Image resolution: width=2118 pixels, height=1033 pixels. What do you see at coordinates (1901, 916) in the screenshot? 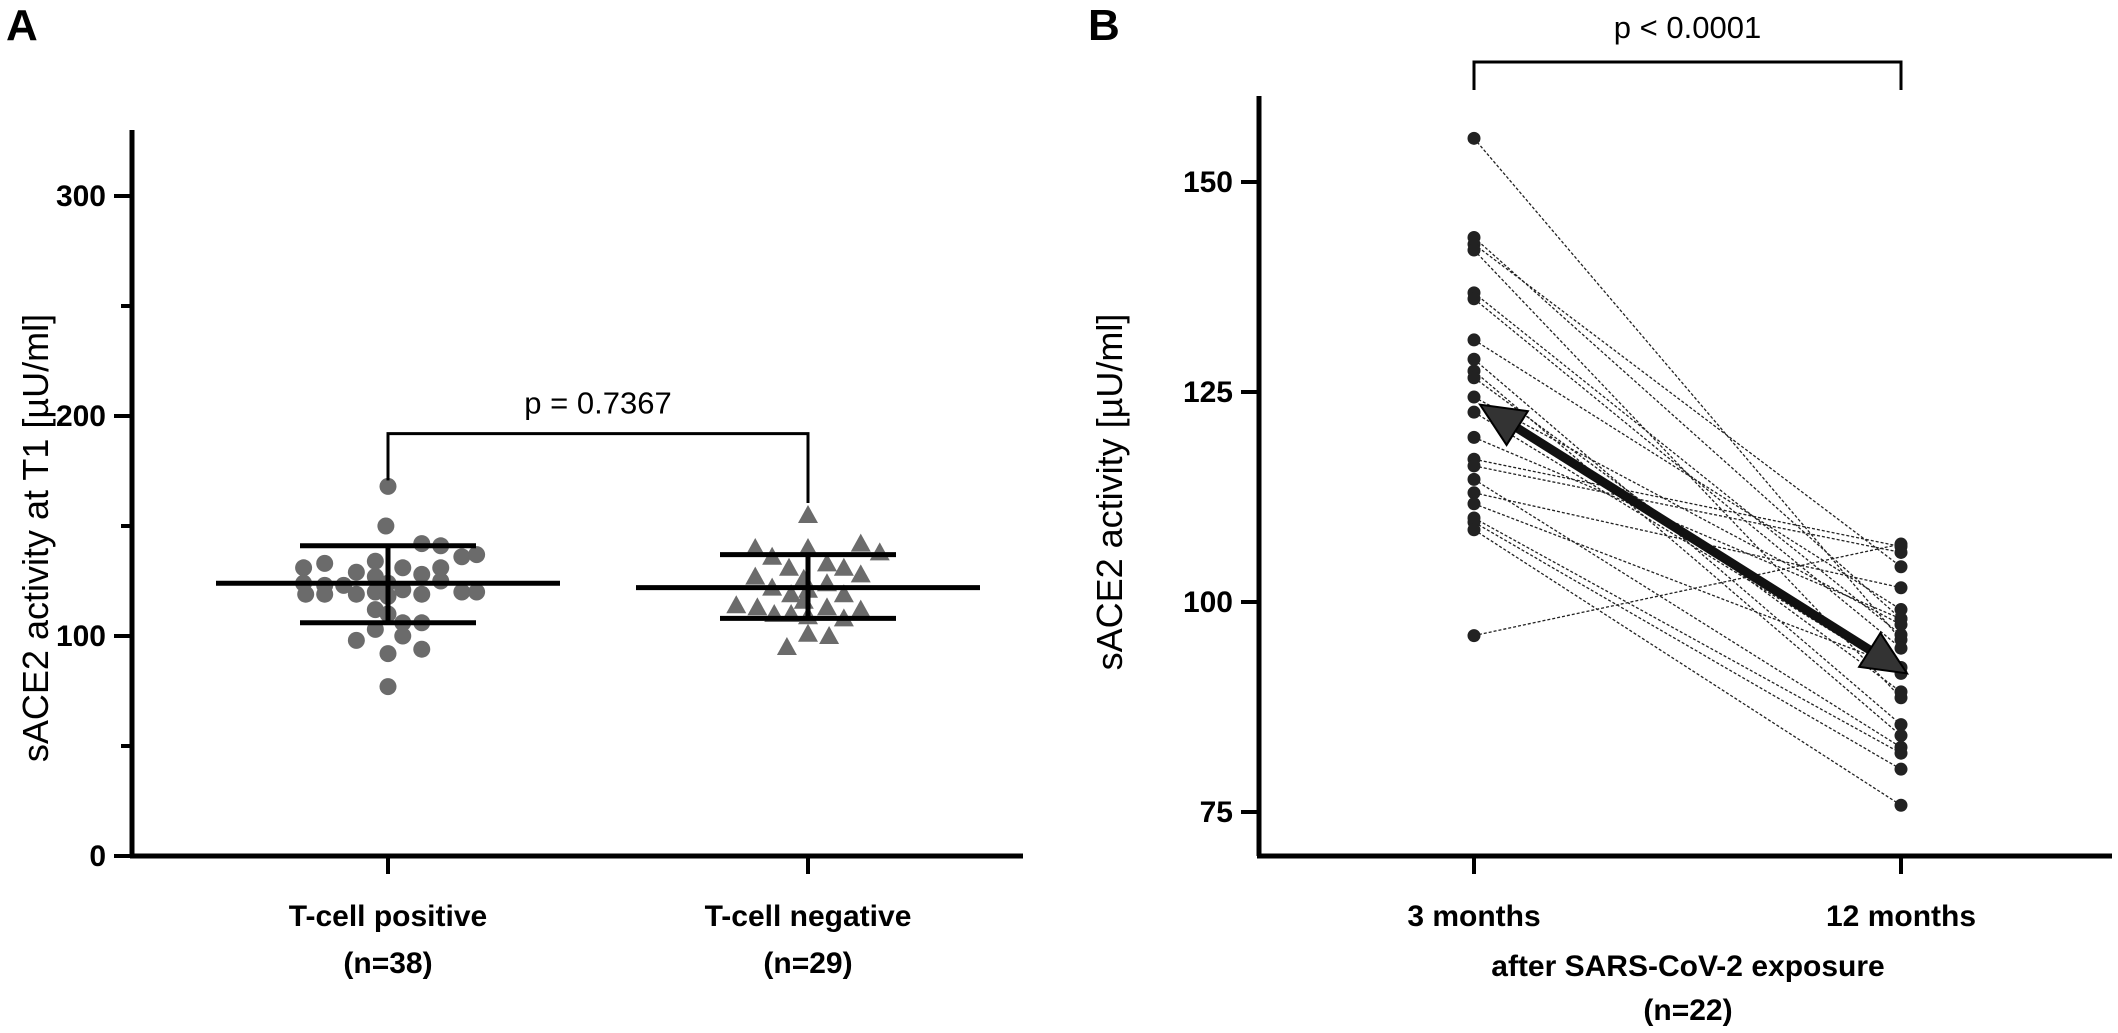
I see `x-category-label: 12 months` at bounding box center [1901, 916].